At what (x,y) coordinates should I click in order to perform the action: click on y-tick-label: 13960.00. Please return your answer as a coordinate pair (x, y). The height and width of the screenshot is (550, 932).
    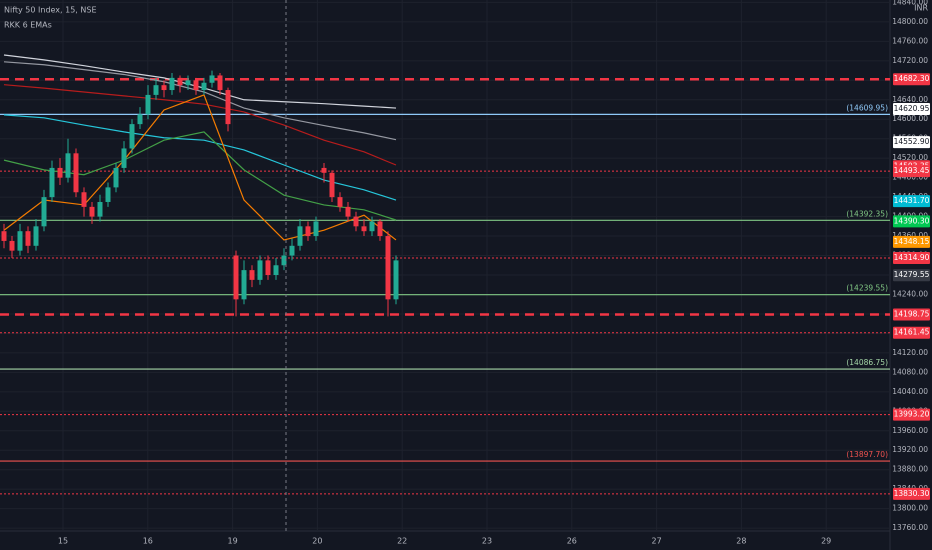
    Looking at the image, I should click on (910, 430).